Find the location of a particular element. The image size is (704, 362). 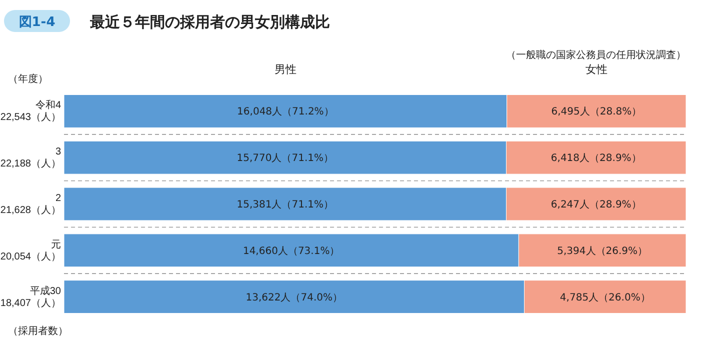

data-label: 6,247人（28.9%） is located at coordinates (596, 205).